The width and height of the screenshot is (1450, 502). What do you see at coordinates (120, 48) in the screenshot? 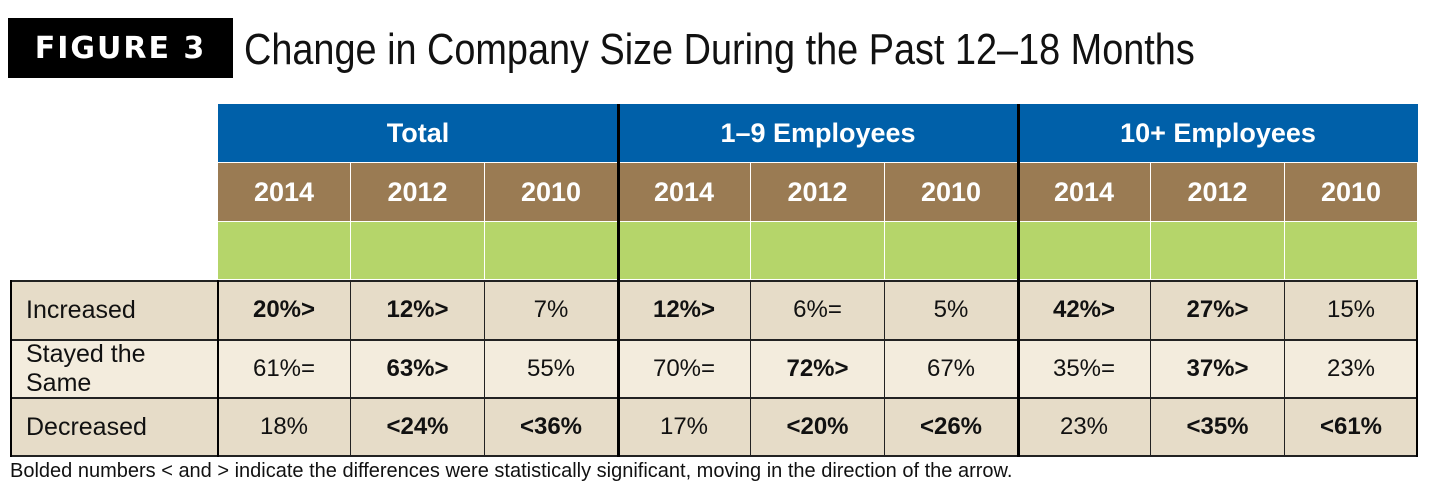
I see `figure-badge: FIGURE 3` at bounding box center [120, 48].